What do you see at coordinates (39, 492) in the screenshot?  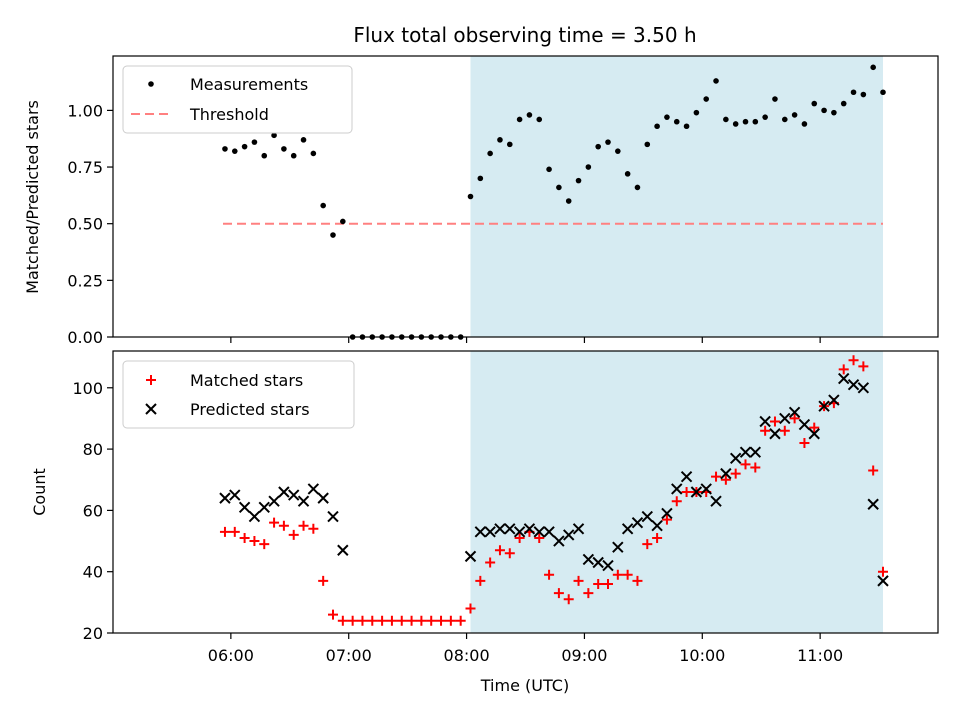 I see `bottom-y-axis-label: Count` at bounding box center [39, 492].